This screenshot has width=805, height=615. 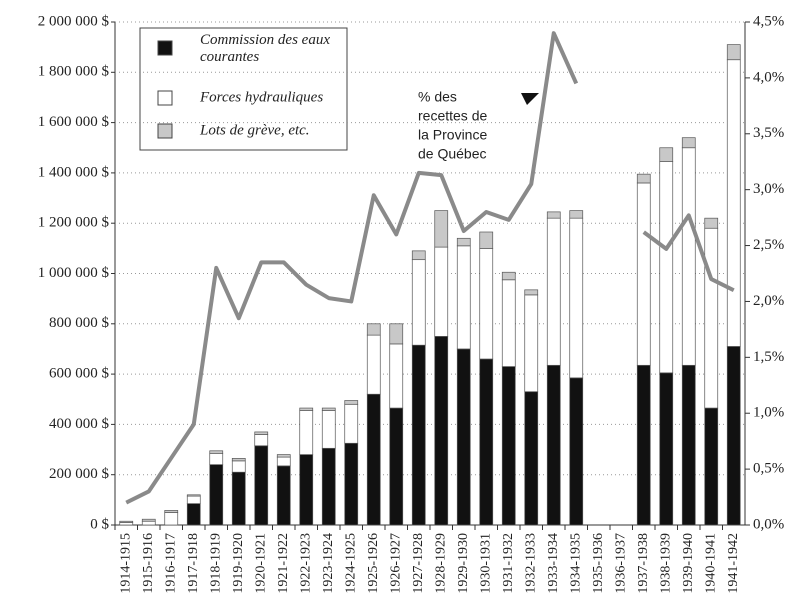 I want to click on x-tick-label: 1919-1920, so click(x=238, y=563).